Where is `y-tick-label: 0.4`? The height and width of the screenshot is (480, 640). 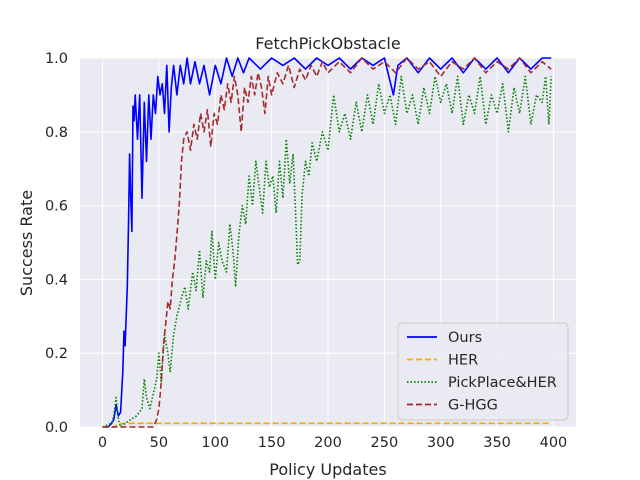 y-tick-label: 0.4 is located at coordinates (56, 280).